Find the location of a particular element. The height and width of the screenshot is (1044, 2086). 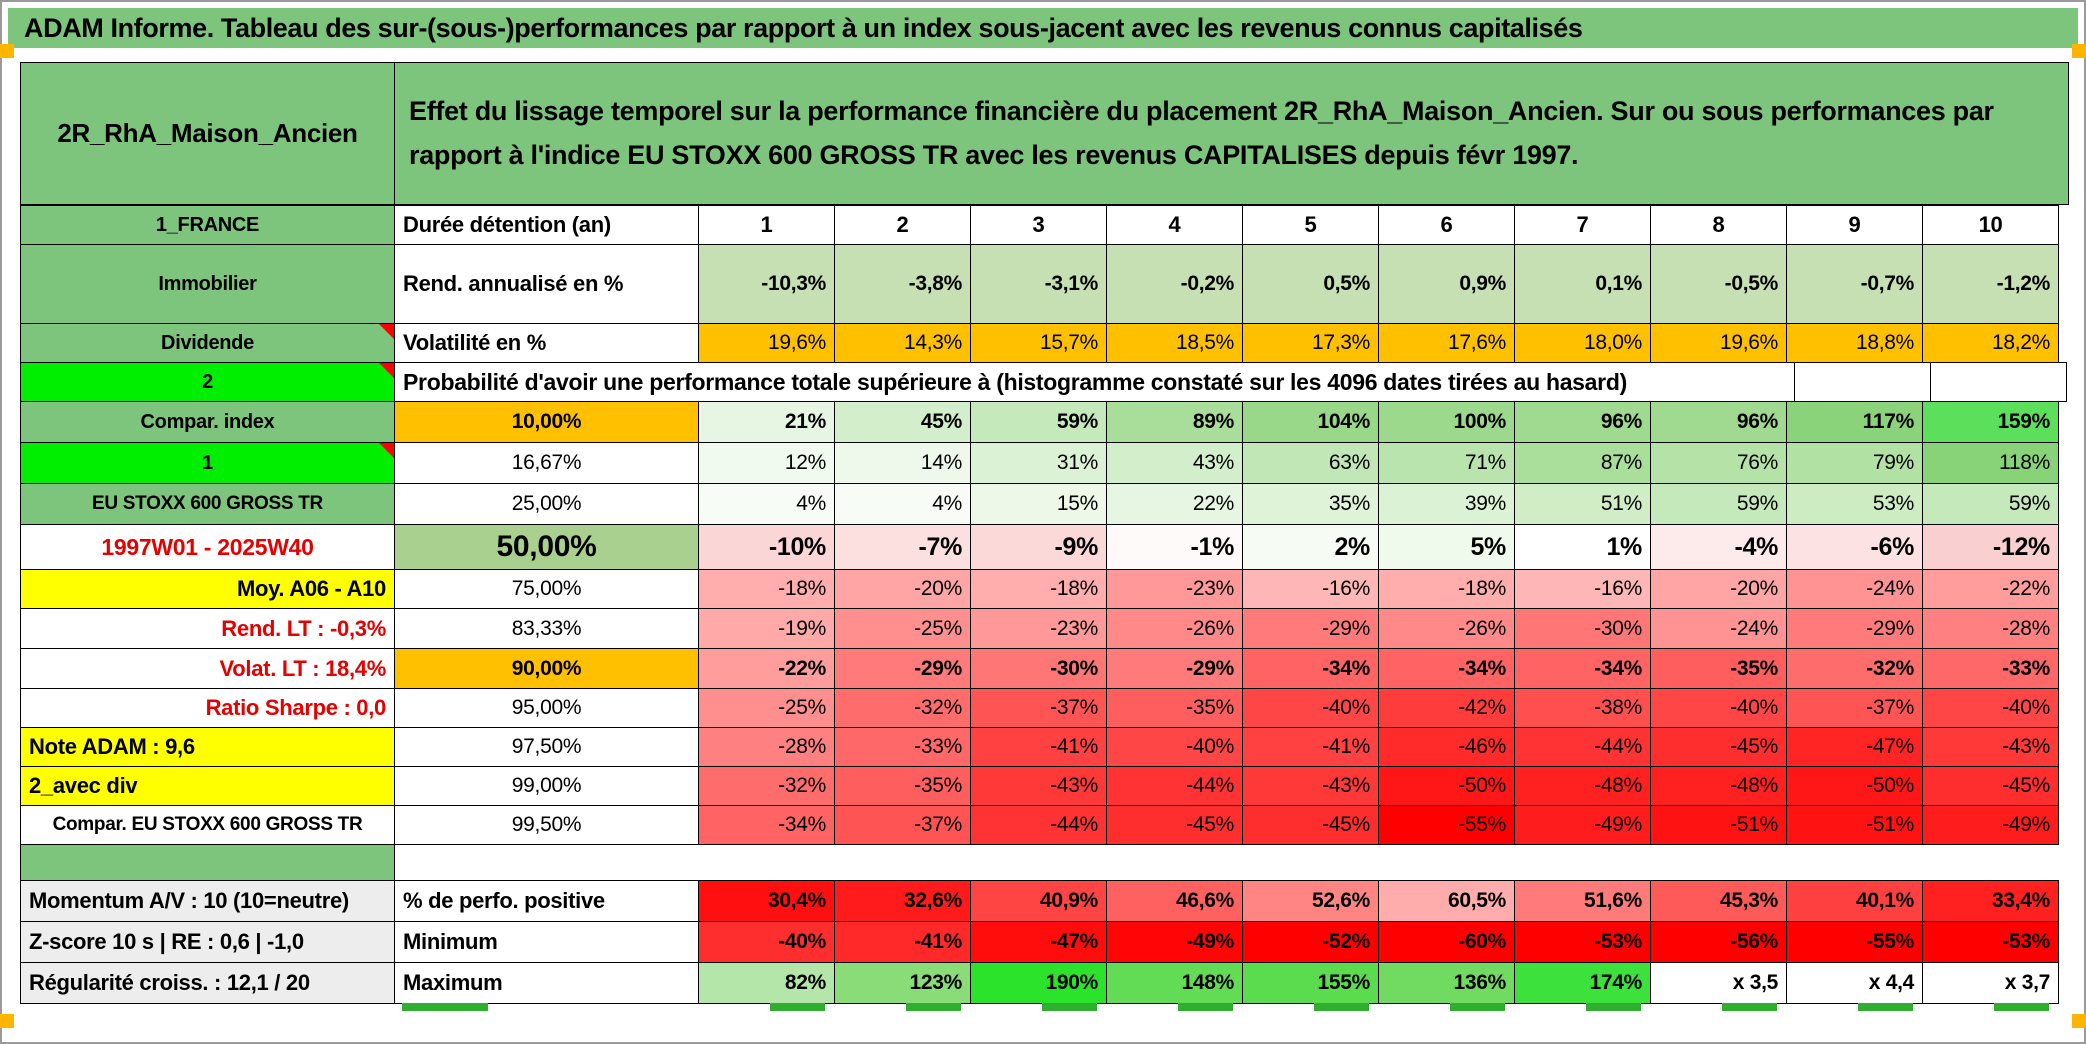

value-cell: -23% is located at coordinates (1038, 628).